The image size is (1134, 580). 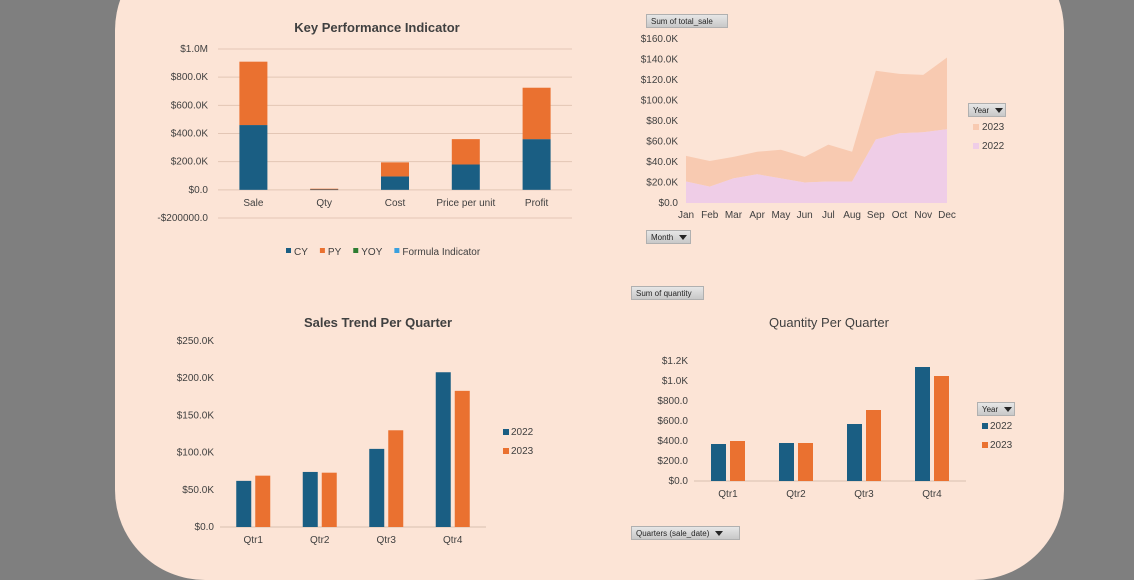 What do you see at coordinates (989, 137) in the screenshot?
I see `area-legend: 2023 2022` at bounding box center [989, 137].